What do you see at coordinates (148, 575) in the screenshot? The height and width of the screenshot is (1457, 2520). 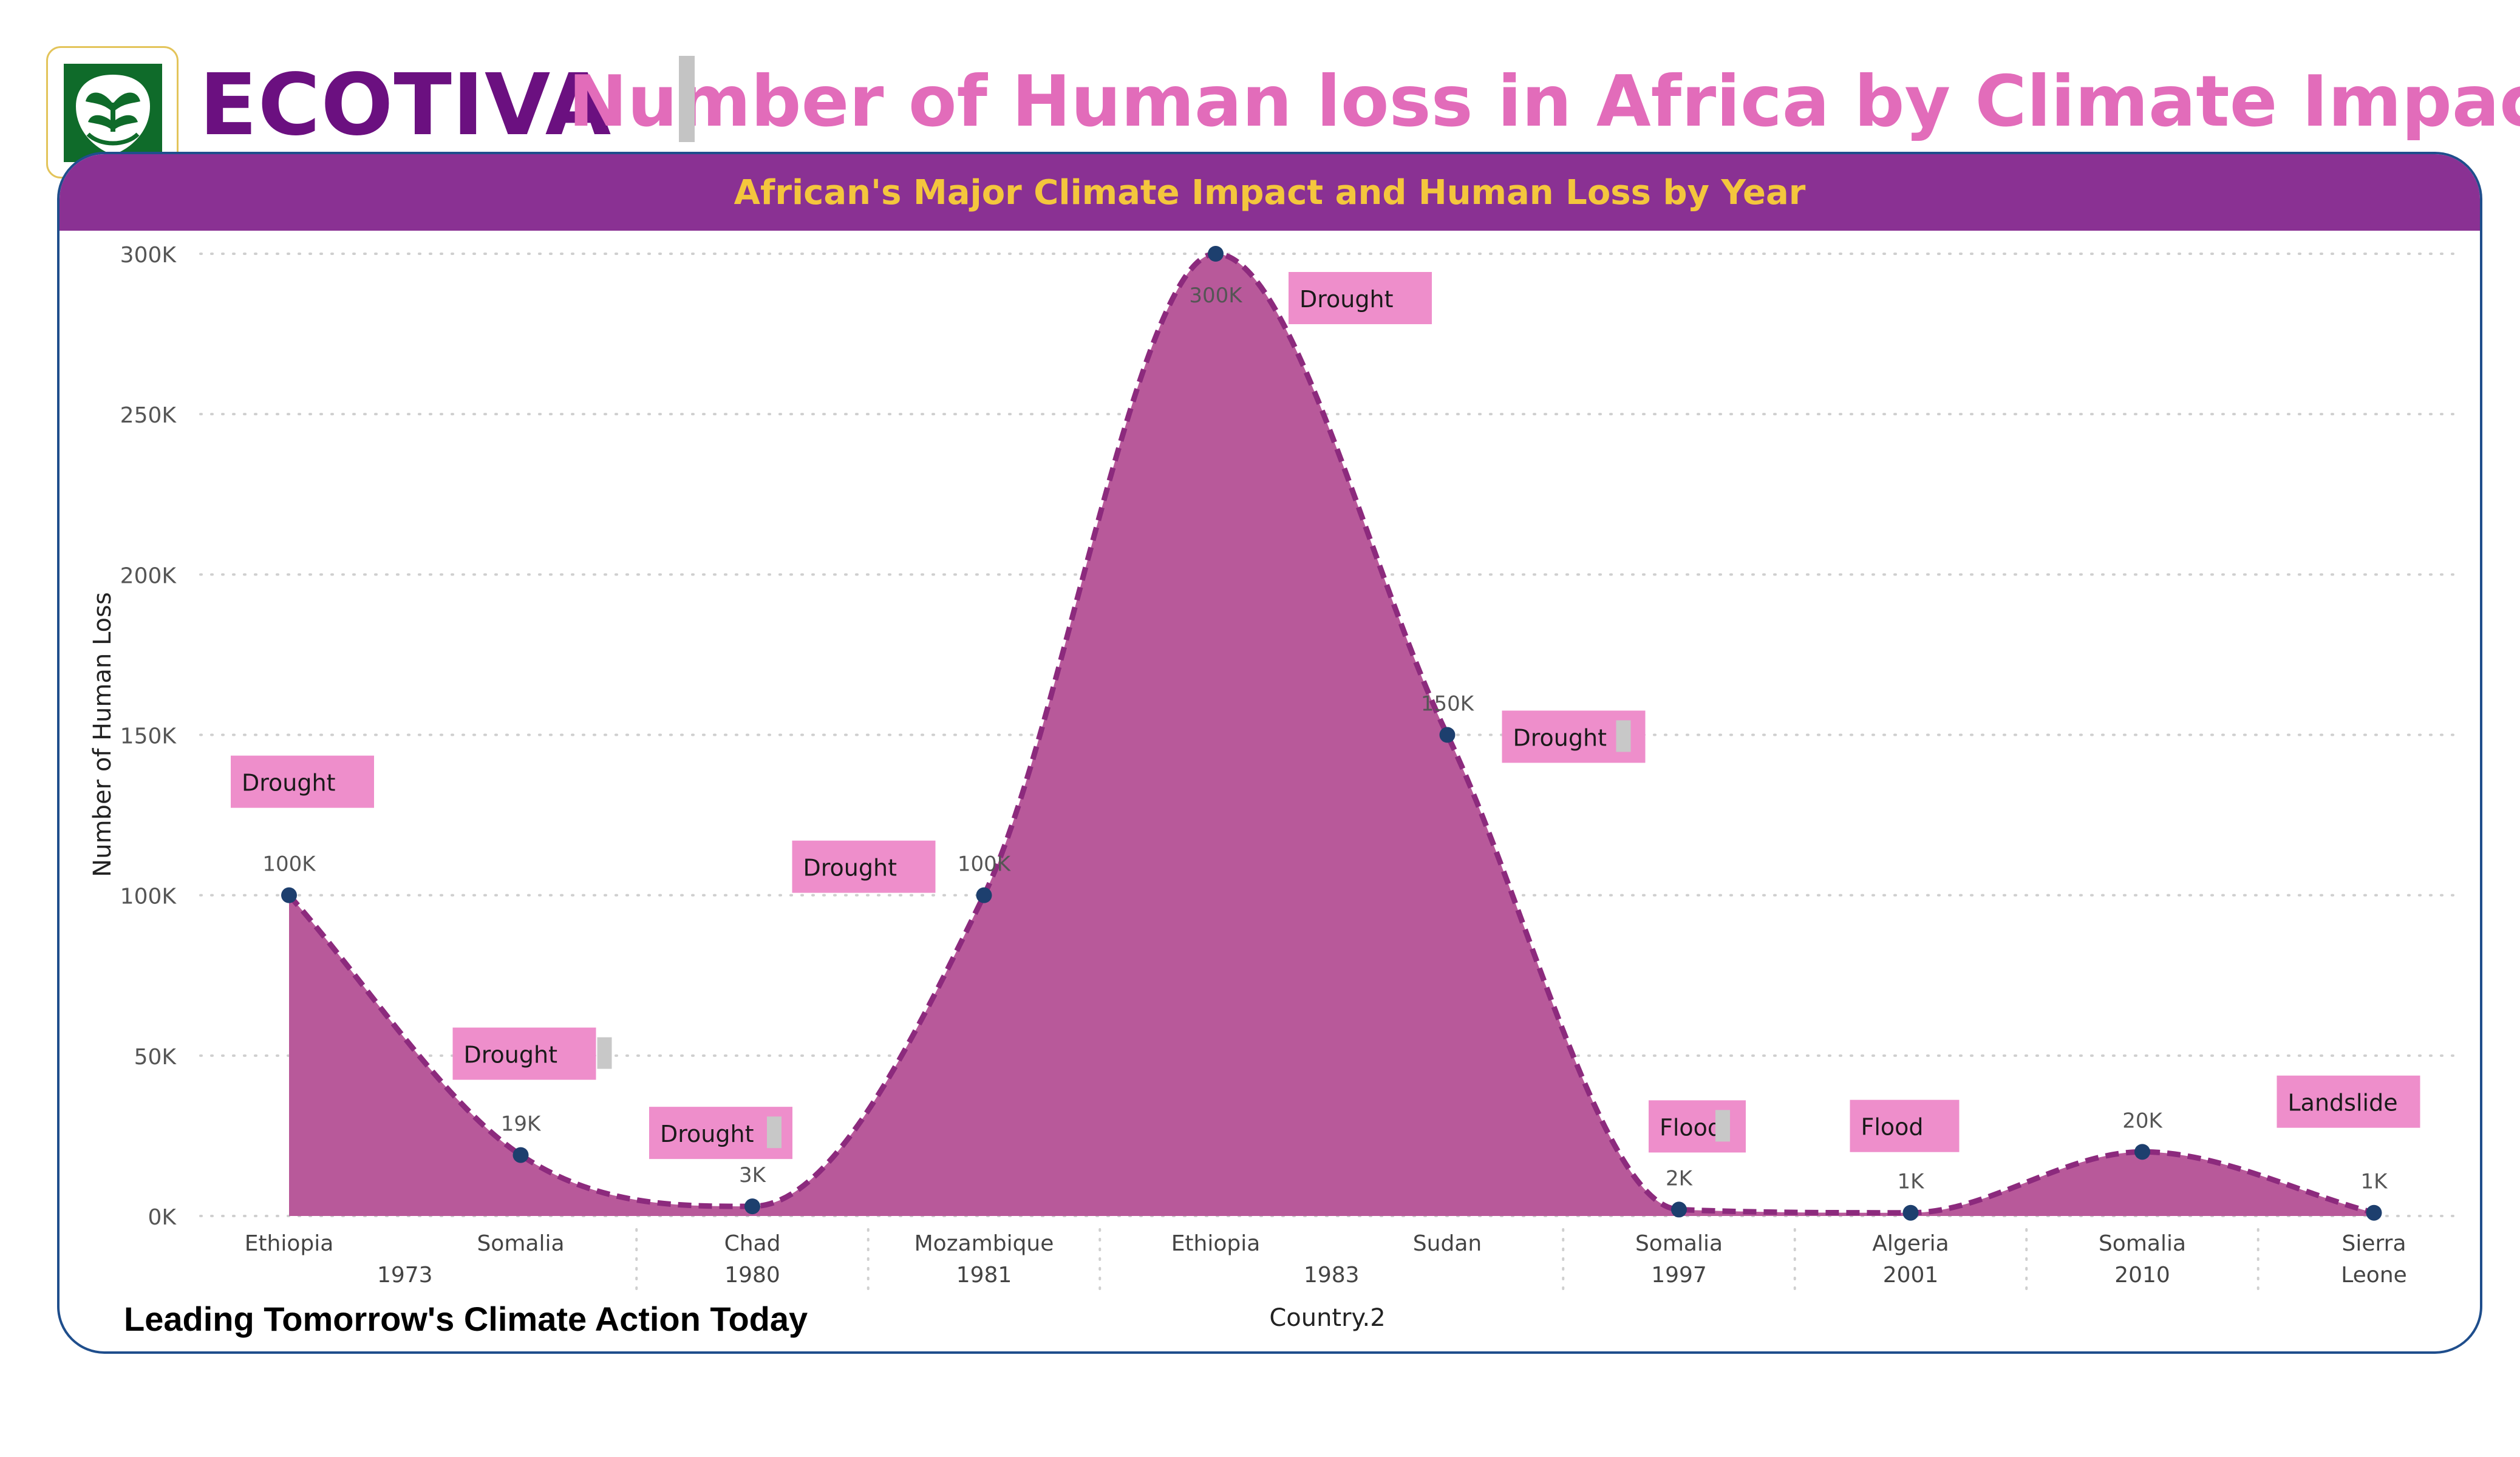 I see `y-tick-label: 200K` at bounding box center [148, 575].